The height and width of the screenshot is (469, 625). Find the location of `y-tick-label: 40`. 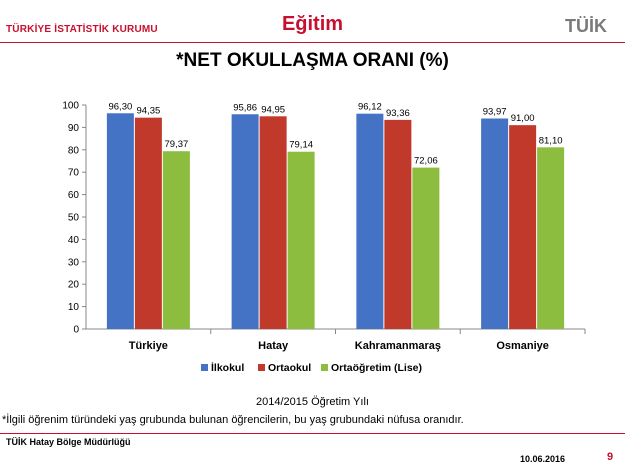

y-tick-label: 40 is located at coordinates (74, 240).